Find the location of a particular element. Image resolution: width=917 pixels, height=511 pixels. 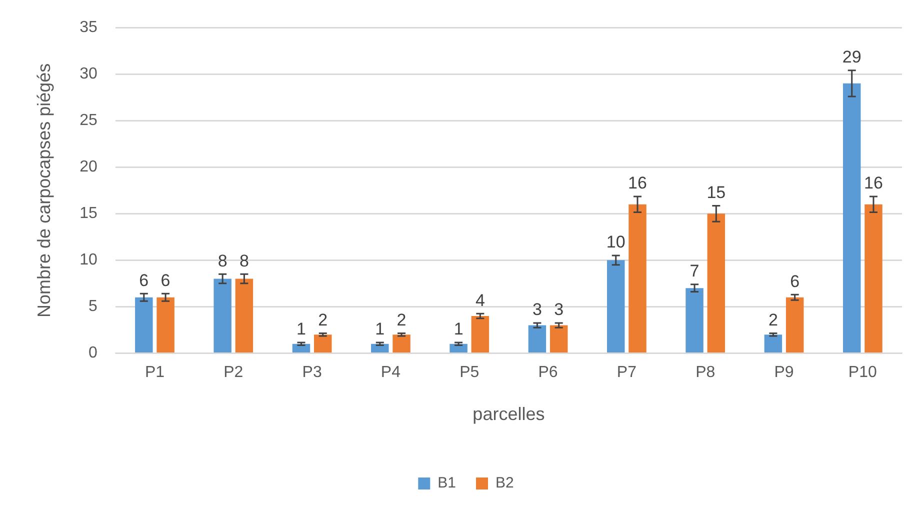

x-tick-label: P6 is located at coordinates (548, 373).